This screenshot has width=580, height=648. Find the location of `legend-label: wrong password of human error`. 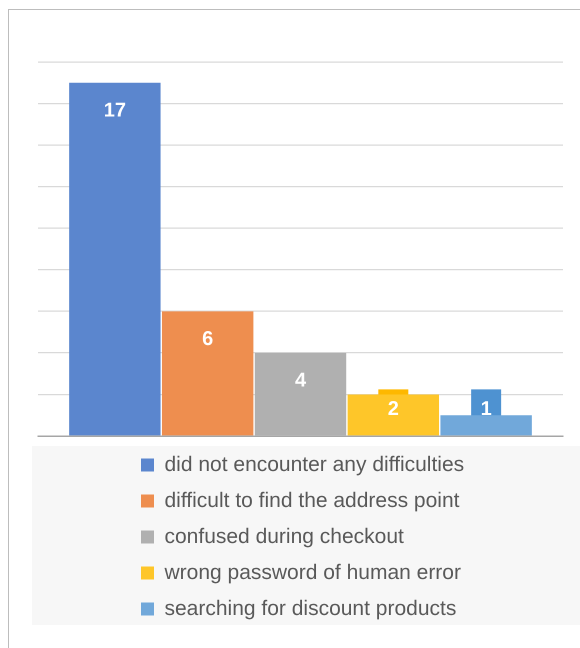

legend-label: wrong password of human error is located at coordinates (312, 572).